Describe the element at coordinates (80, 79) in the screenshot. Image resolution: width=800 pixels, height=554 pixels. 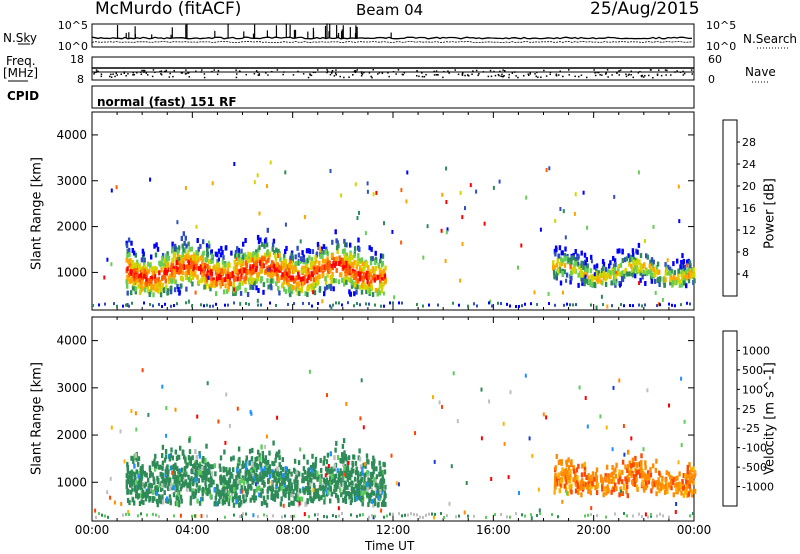
I see `freq-left-tick: 8` at that location.